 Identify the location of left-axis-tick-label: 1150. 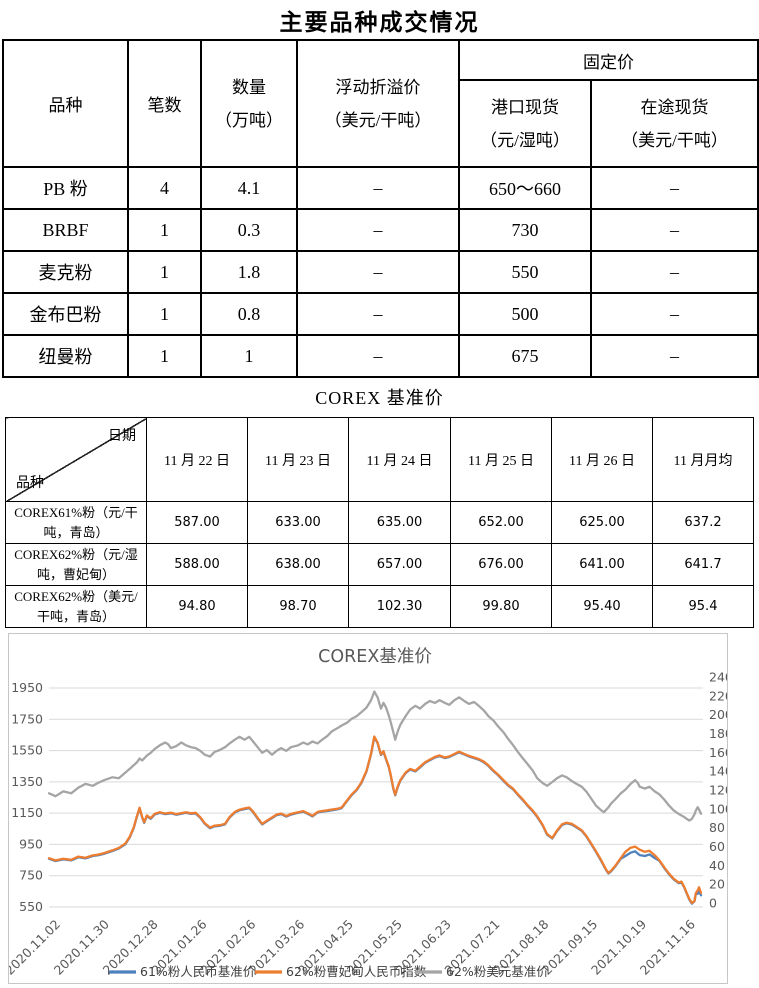
(27, 812).